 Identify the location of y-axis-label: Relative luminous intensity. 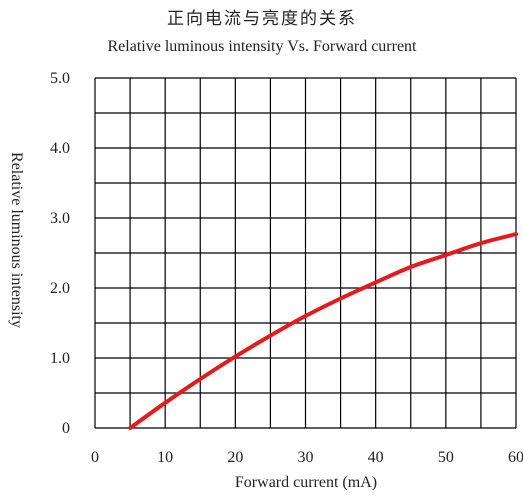
(16, 240).